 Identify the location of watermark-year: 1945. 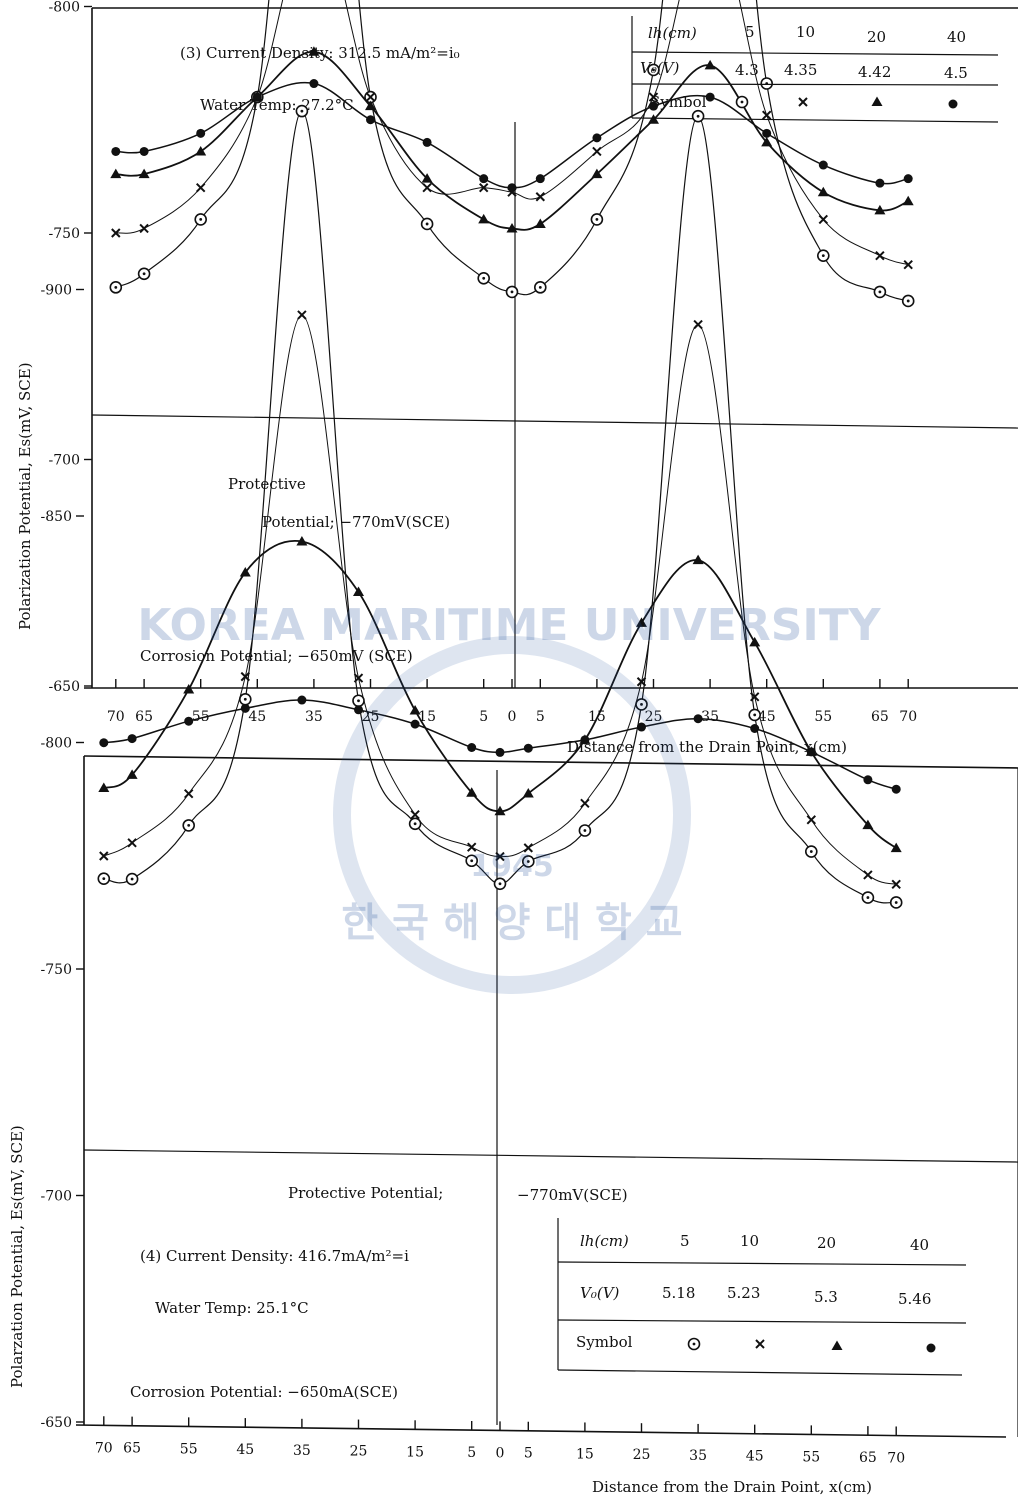
(512, 866).